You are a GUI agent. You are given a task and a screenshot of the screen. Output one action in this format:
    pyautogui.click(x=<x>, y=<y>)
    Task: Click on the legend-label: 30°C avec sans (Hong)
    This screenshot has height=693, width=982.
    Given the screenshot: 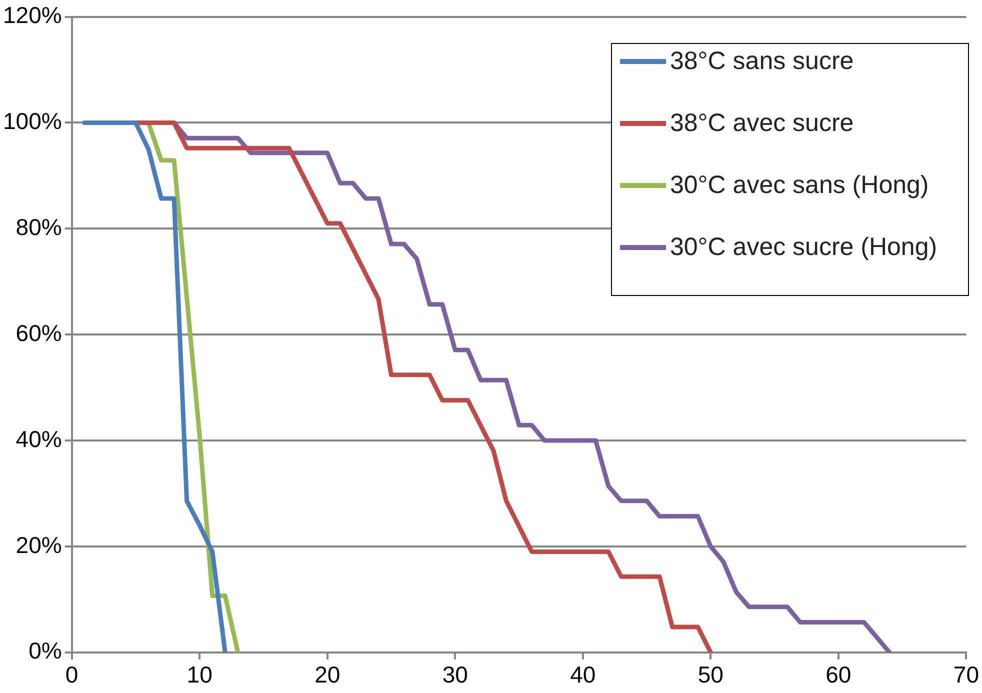 What is the action you would take?
    pyautogui.click(x=799, y=185)
    